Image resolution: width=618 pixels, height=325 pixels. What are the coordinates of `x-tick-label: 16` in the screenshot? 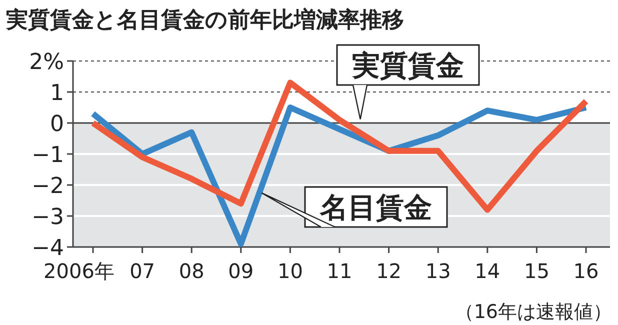 It's located at (586, 271).